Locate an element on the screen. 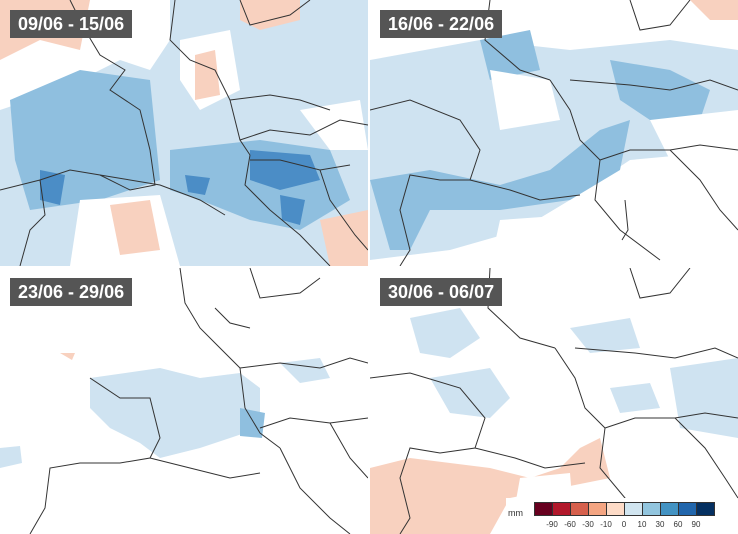 Image resolution: width=738 pixels, height=534 pixels. legend-tick: -90 is located at coordinates (552, 524).